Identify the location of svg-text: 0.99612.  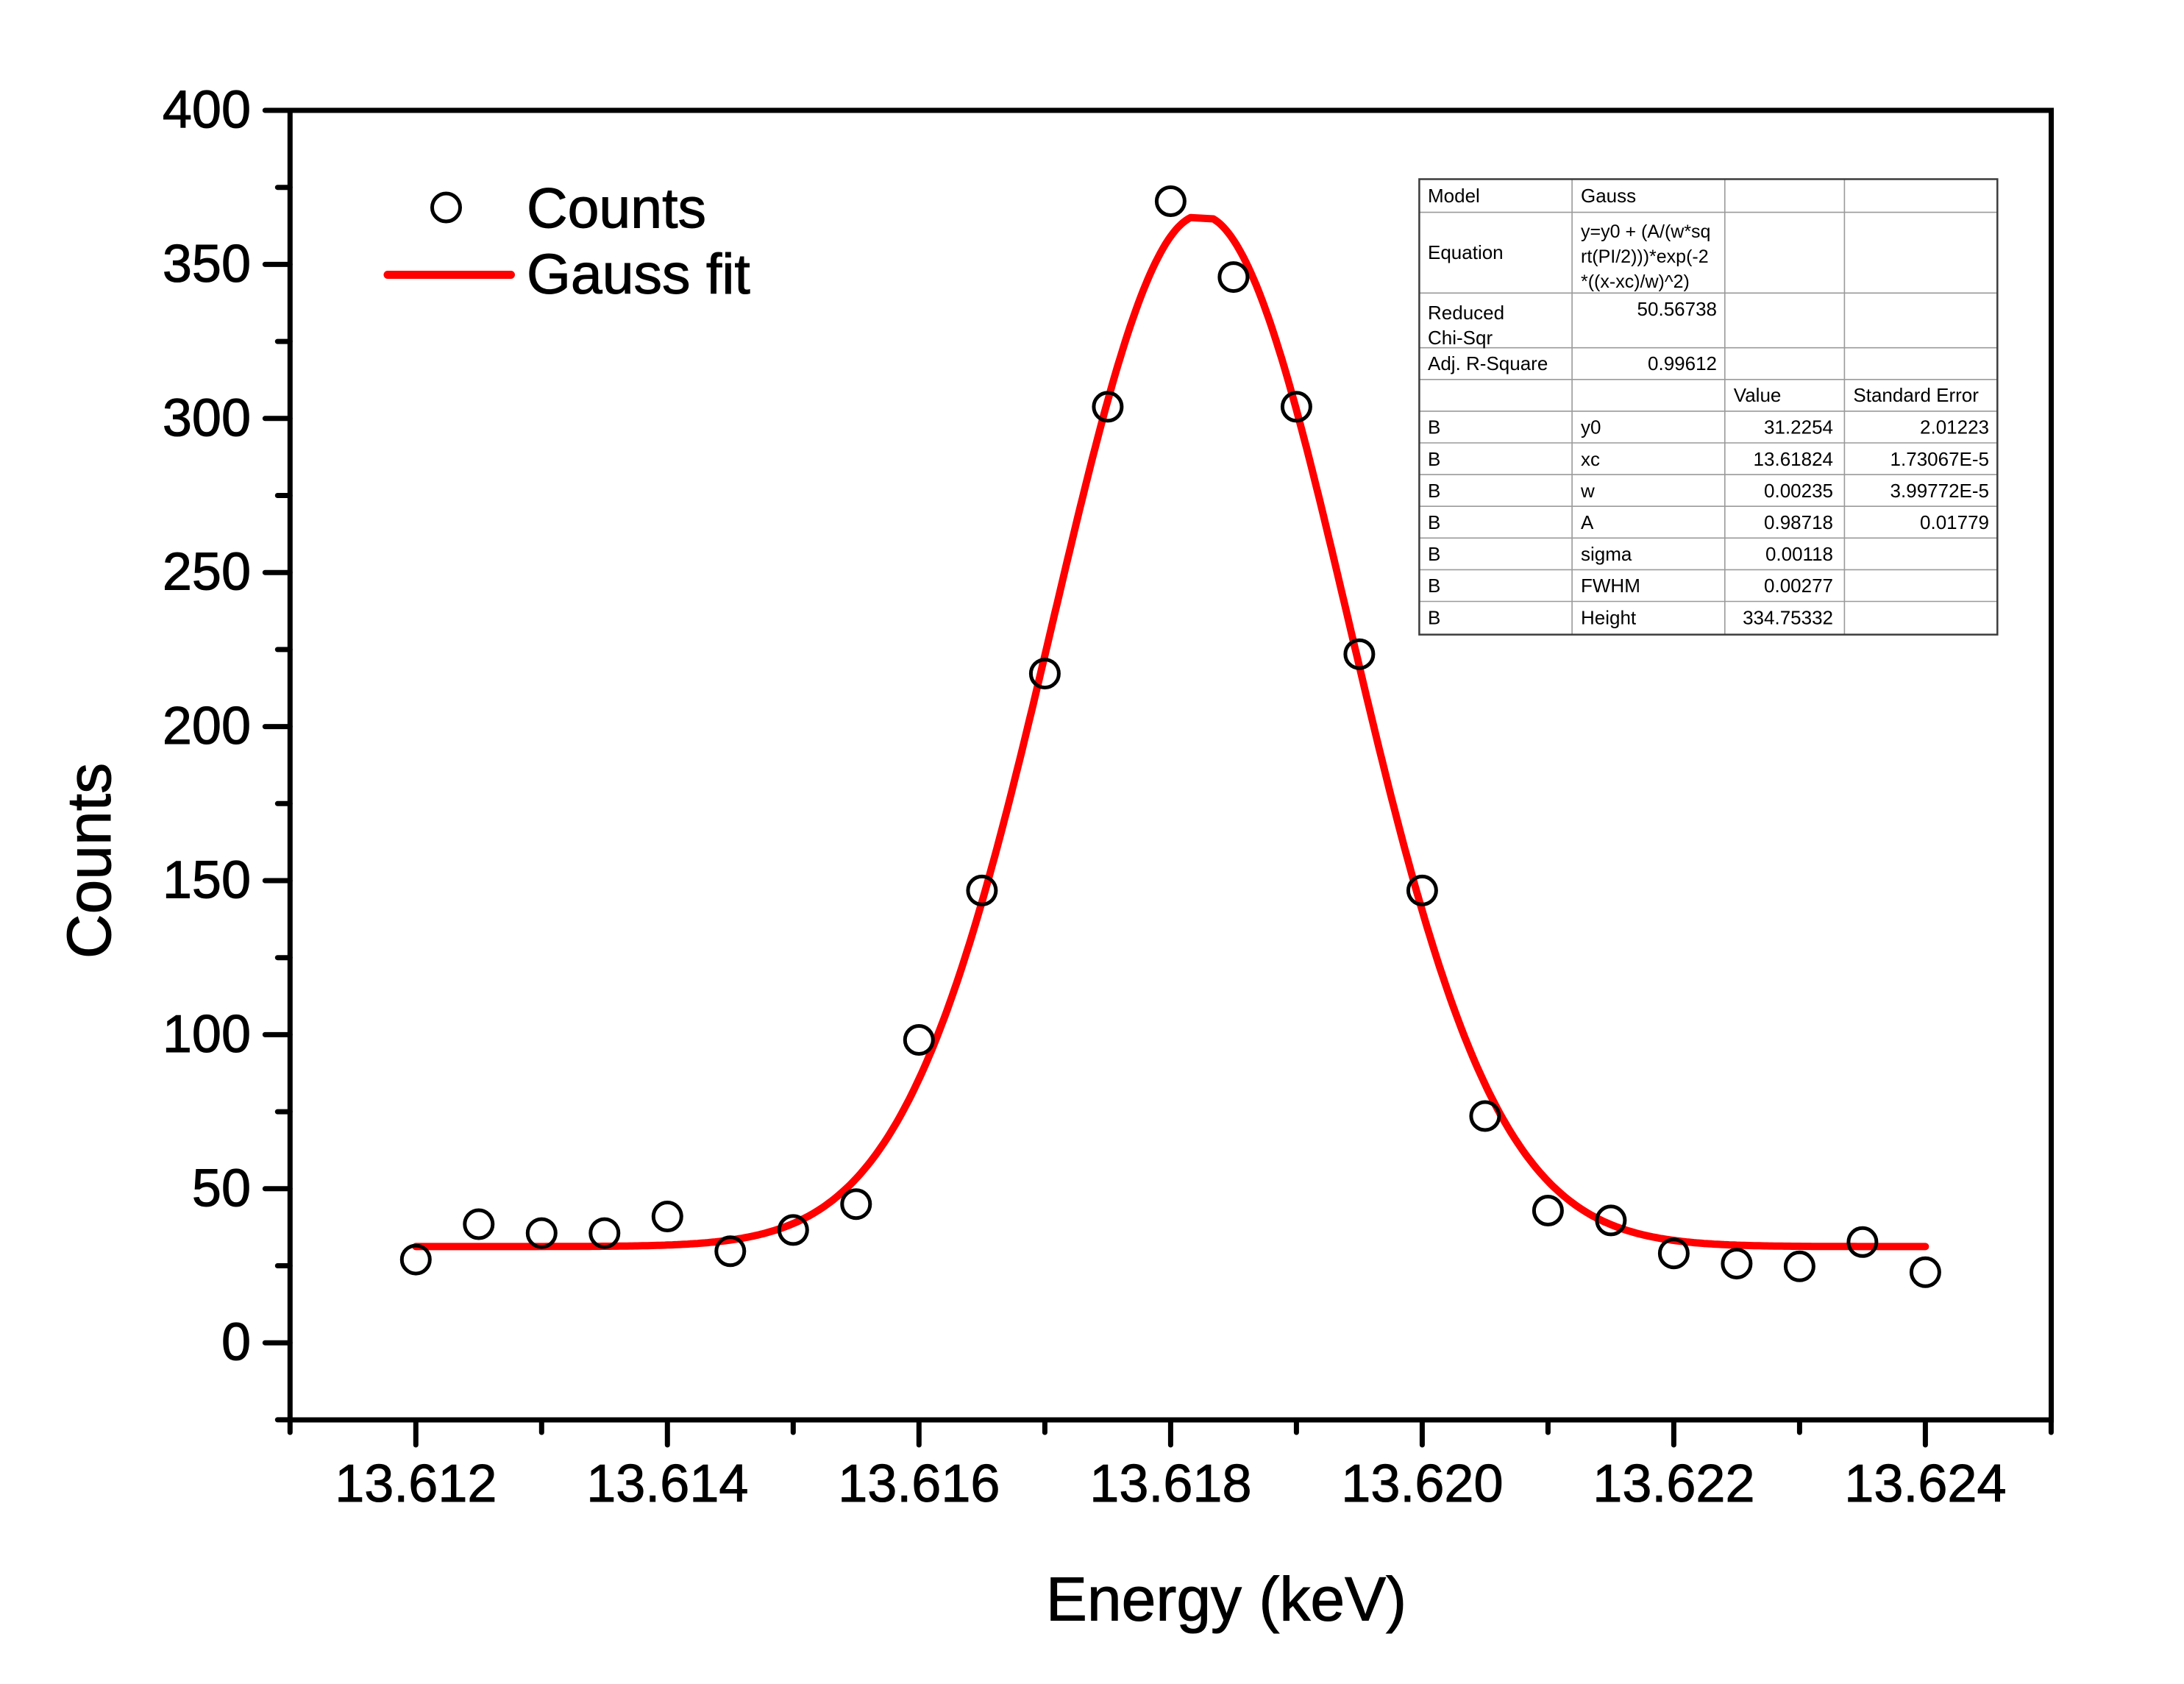
(1682, 363).